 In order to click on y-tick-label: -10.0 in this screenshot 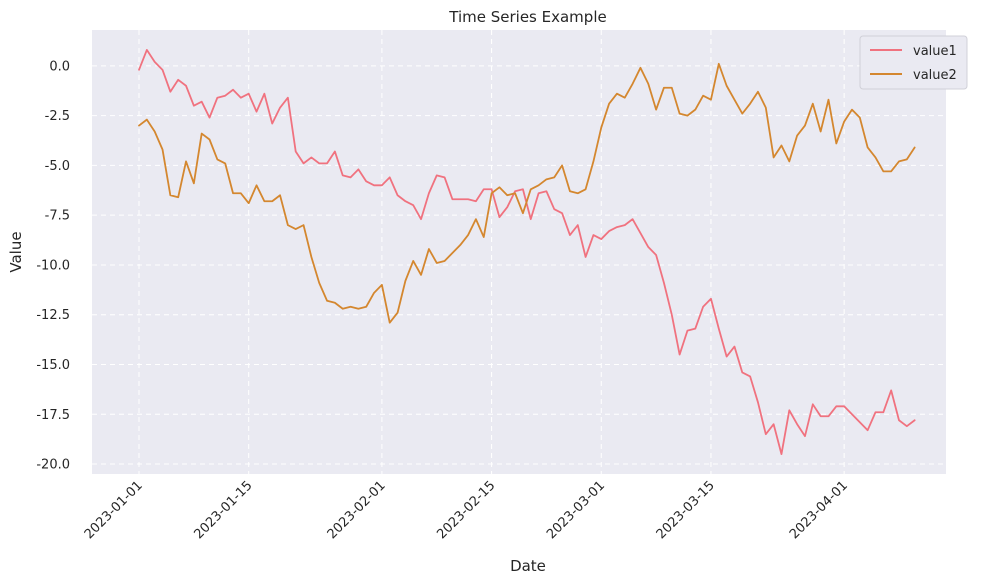, I will do `click(53, 265)`.